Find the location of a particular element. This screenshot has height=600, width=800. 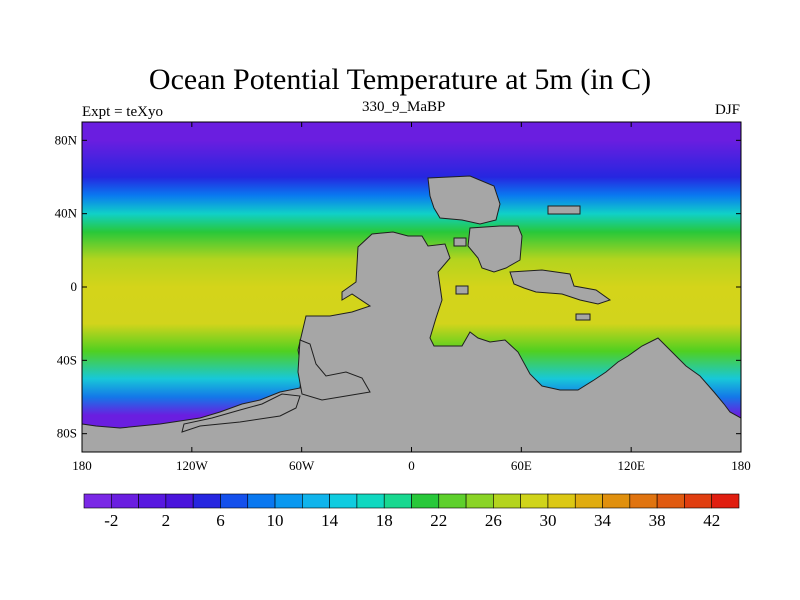

colorbar-labels: -2 2 6 10 14 18 22 26 30 34 38 42 is located at coordinates (412, 520).